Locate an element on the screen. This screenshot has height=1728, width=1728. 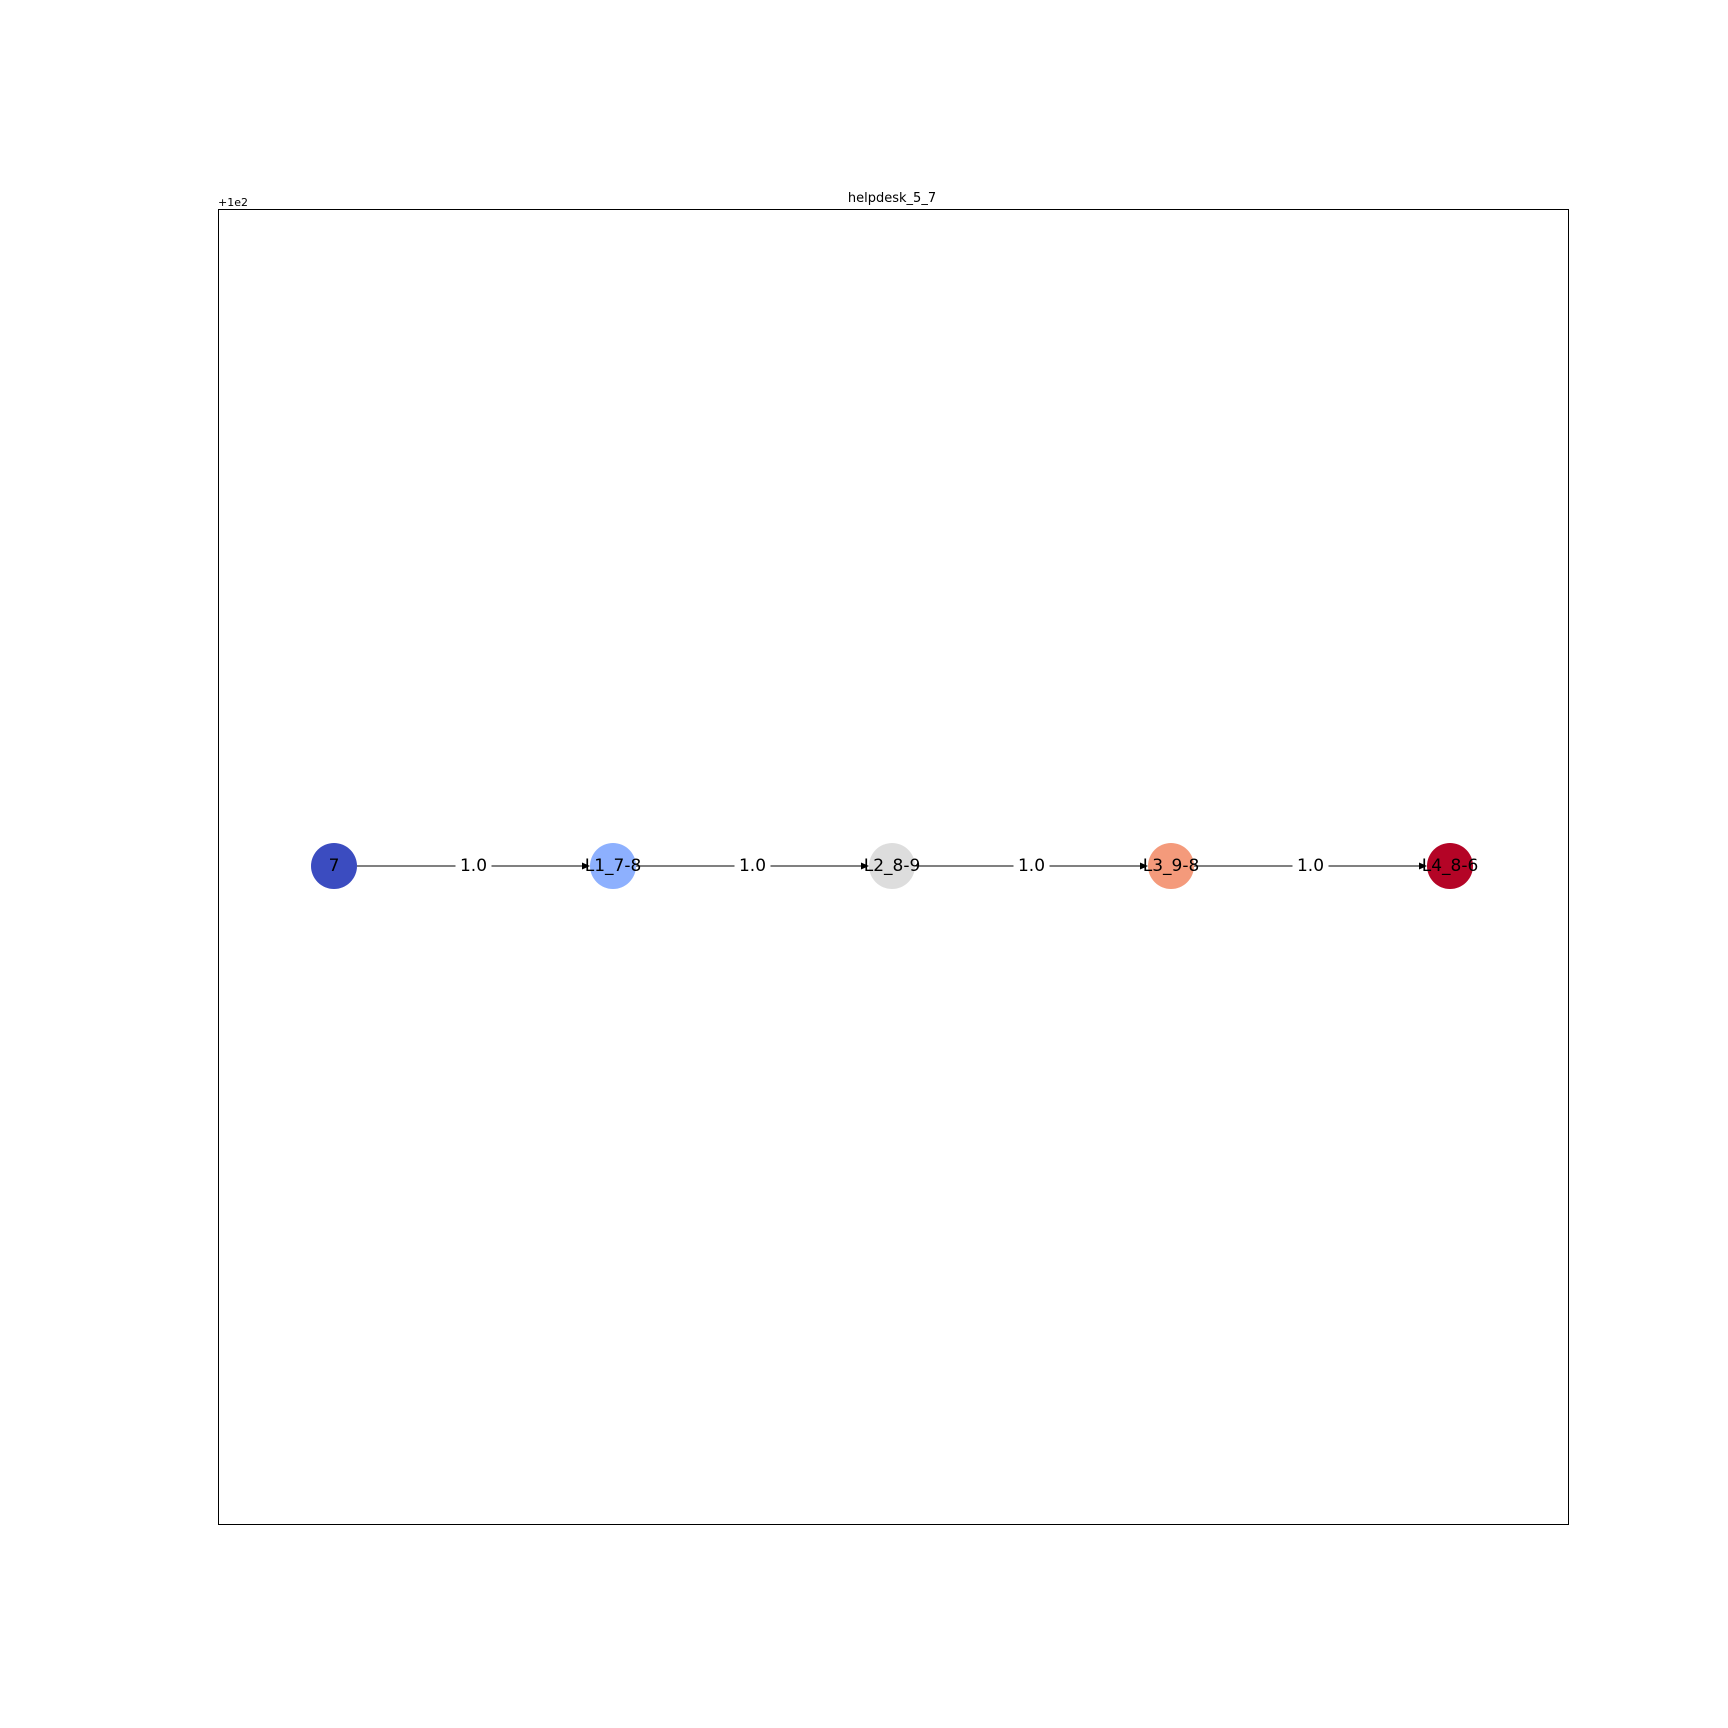
node-L3_9-8: L3_9-8 is located at coordinates (1171, 866).